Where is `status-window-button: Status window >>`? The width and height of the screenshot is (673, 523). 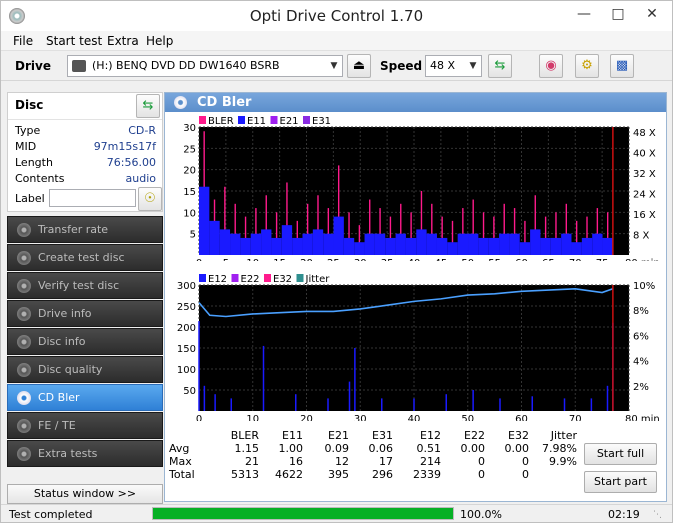 status-window-button: Status window >> is located at coordinates (85, 494).